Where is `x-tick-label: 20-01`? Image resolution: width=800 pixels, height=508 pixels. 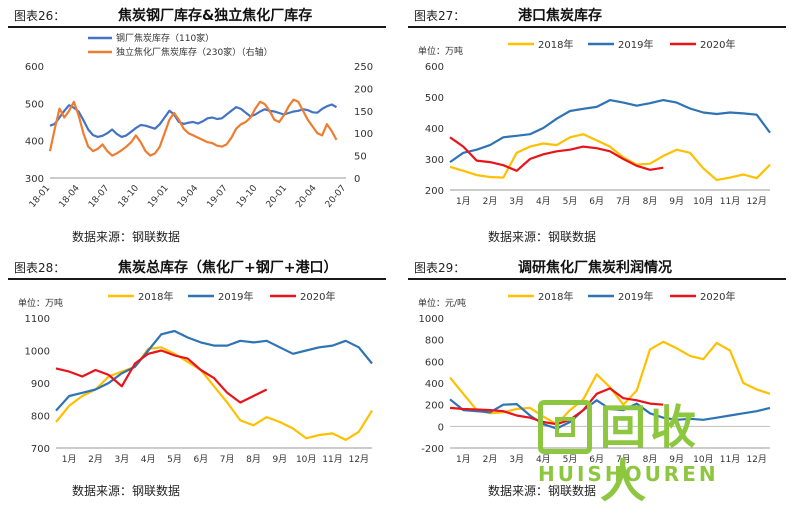
x-tick-label: 20-01 is located at coordinates (277, 197).